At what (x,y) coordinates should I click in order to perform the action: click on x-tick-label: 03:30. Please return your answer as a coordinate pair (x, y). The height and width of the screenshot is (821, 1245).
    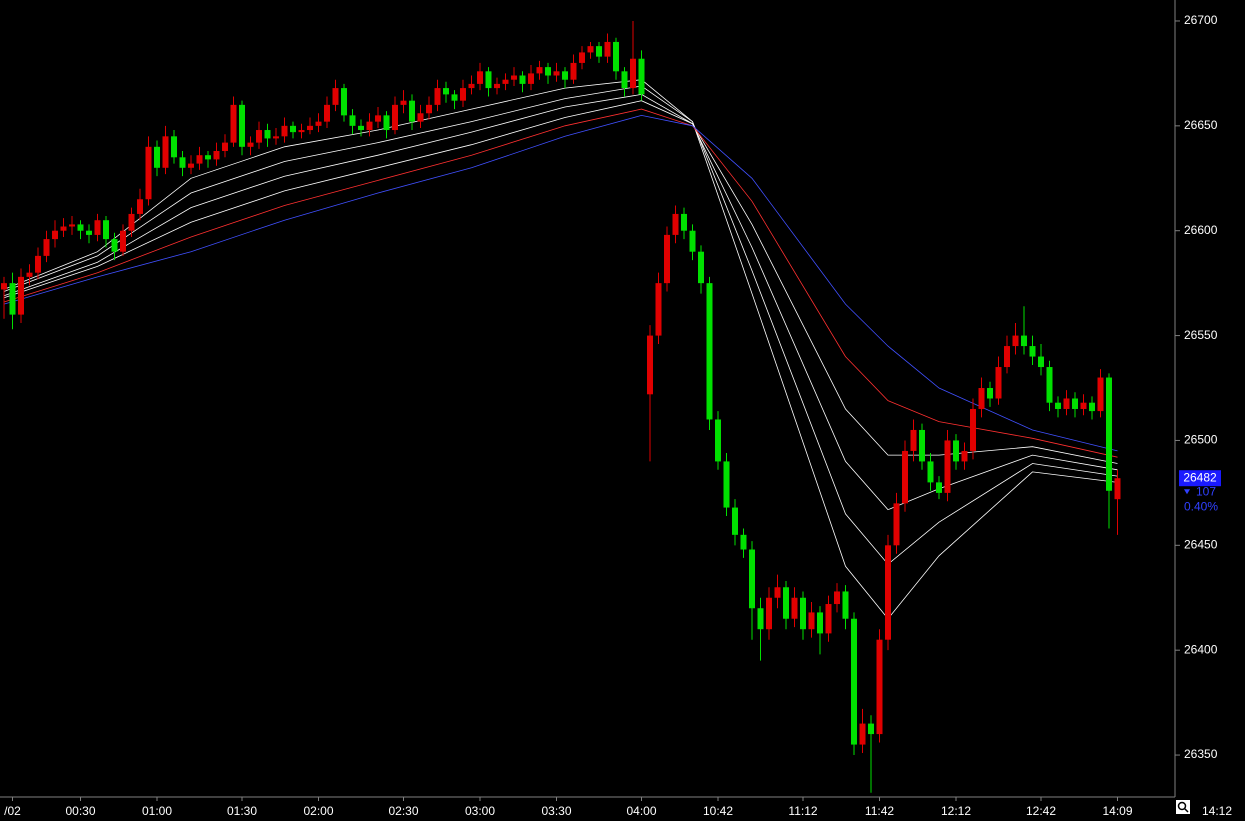
    Looking at the image, I should click on (556, 811).